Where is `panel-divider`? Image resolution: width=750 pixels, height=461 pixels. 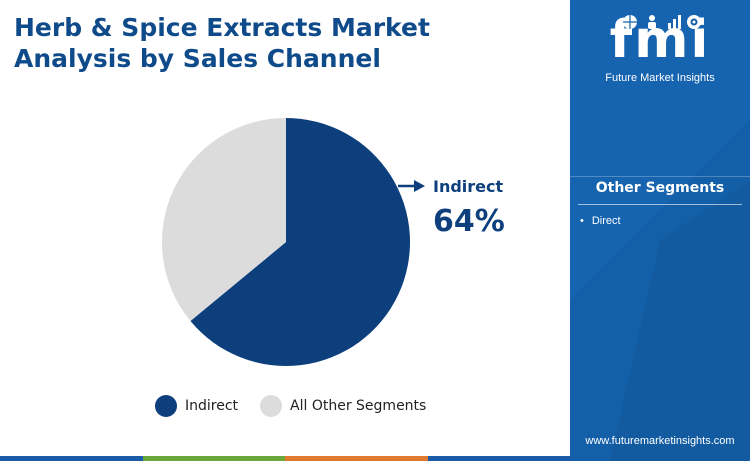 panel-divider is located at coordinates (660, 176).